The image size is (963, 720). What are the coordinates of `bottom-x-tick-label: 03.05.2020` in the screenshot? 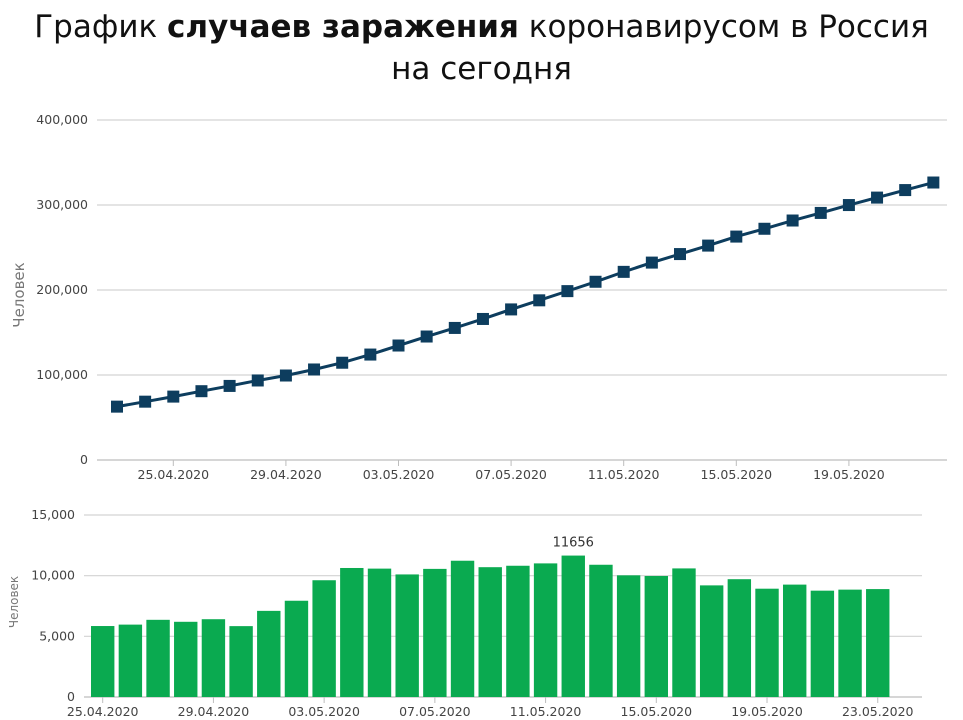 It's located at (324, 711).